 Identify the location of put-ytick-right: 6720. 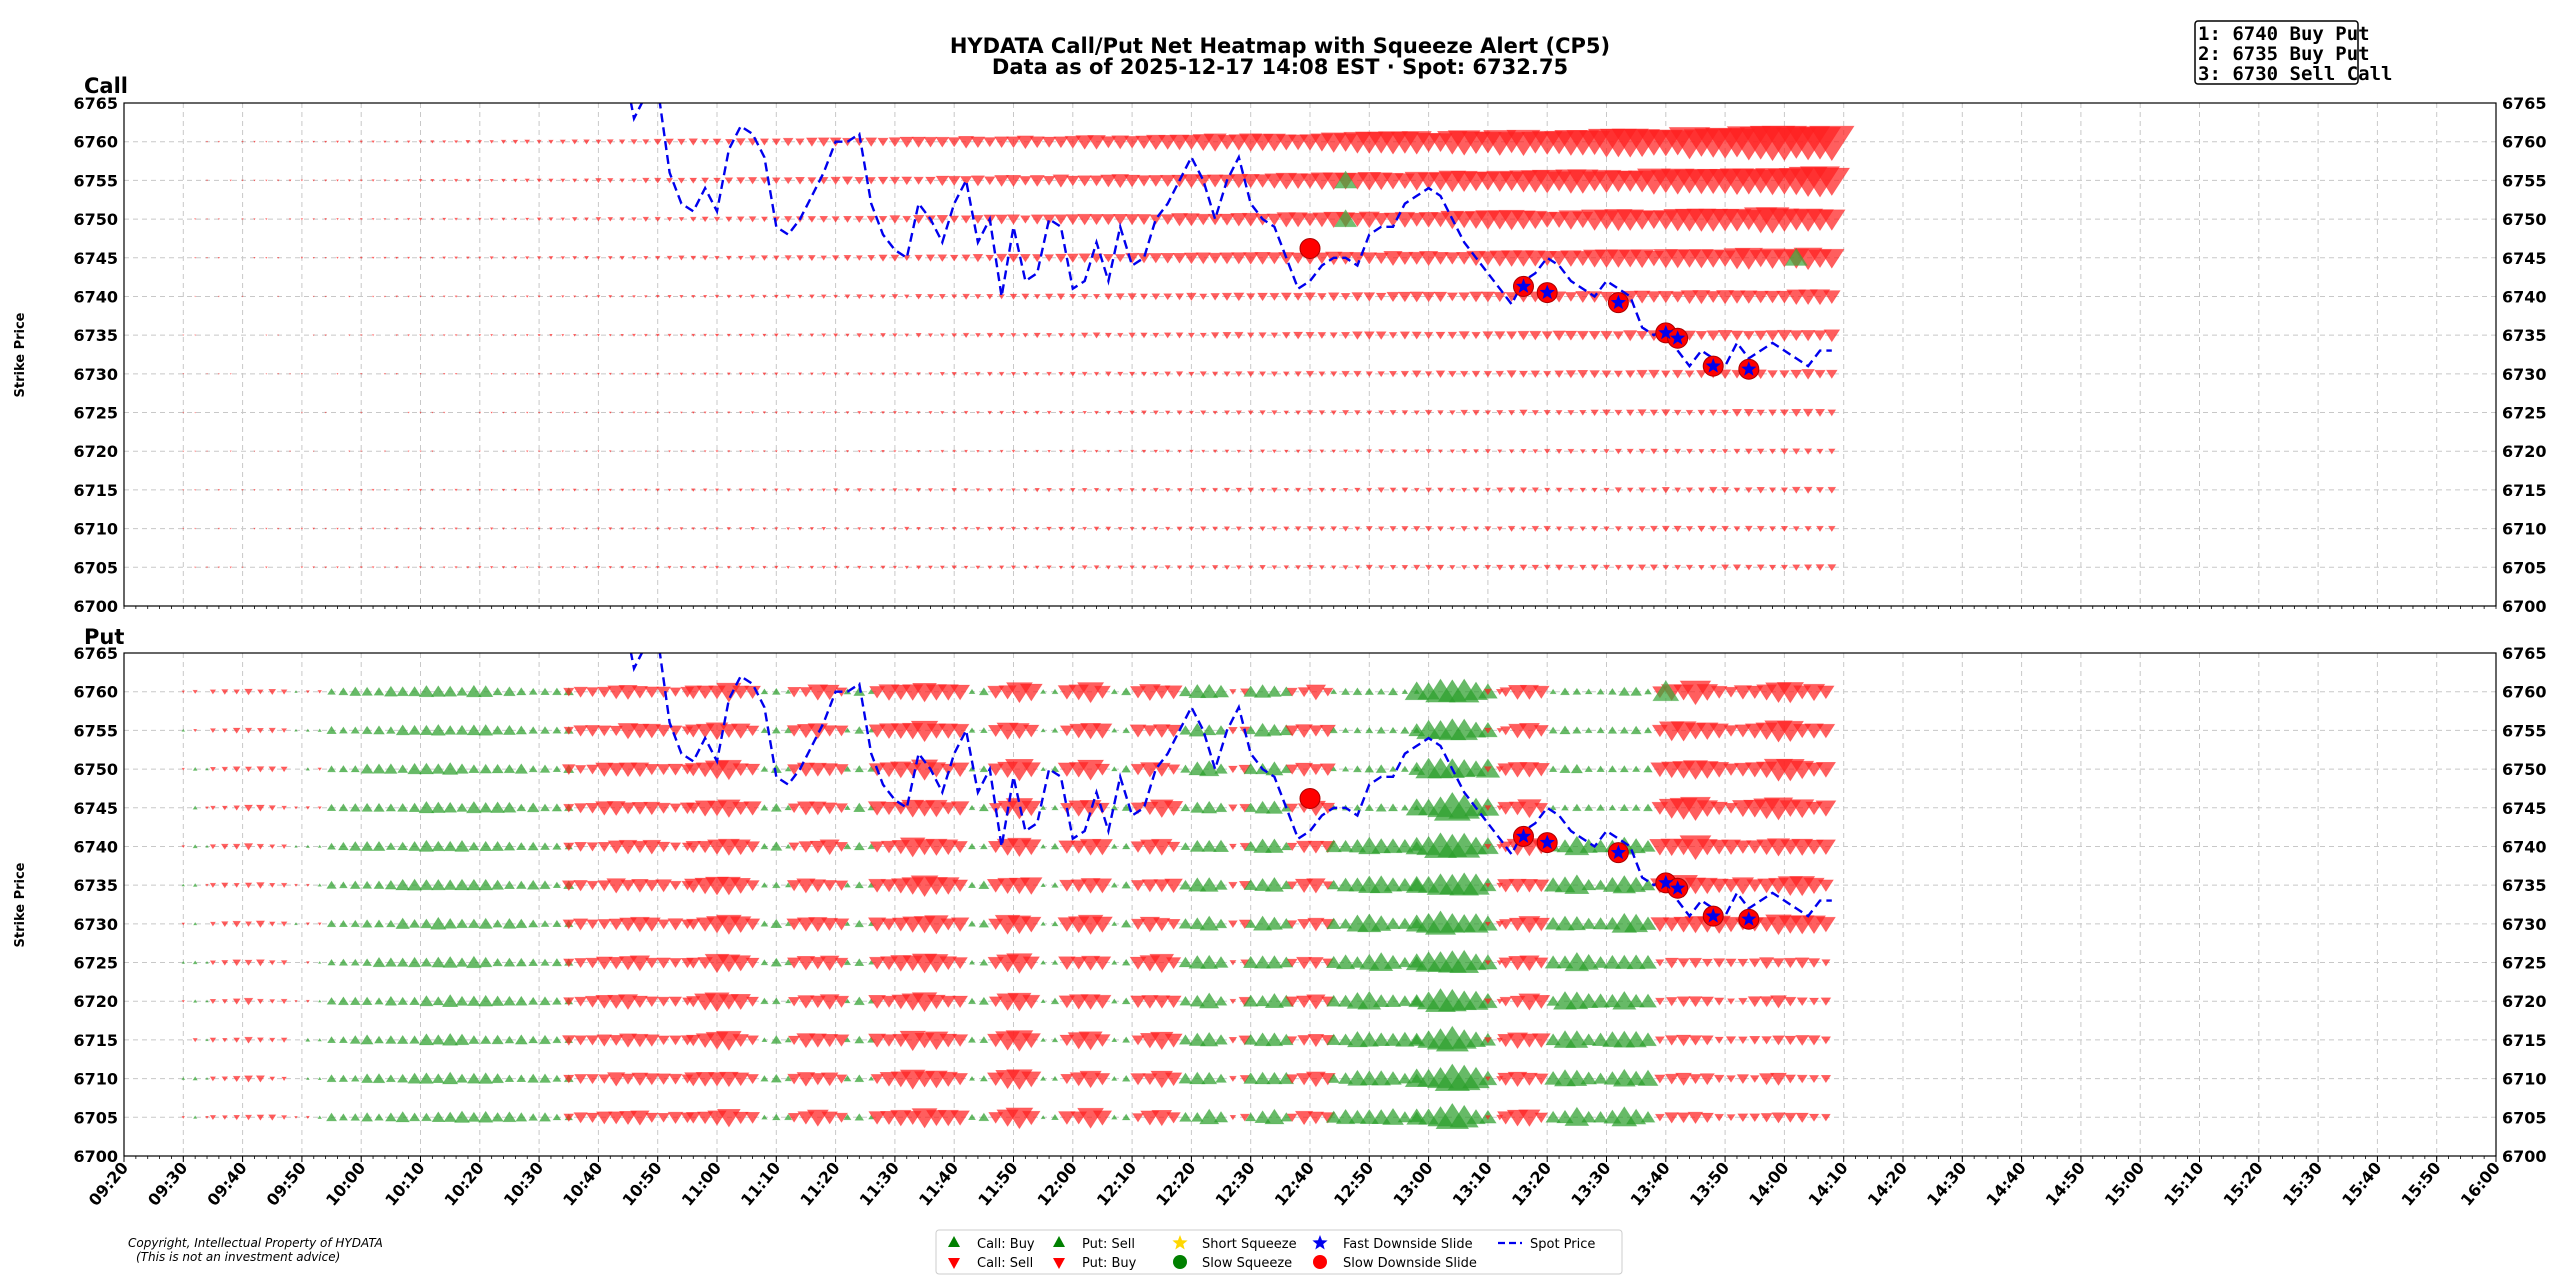
(2524, 1001).